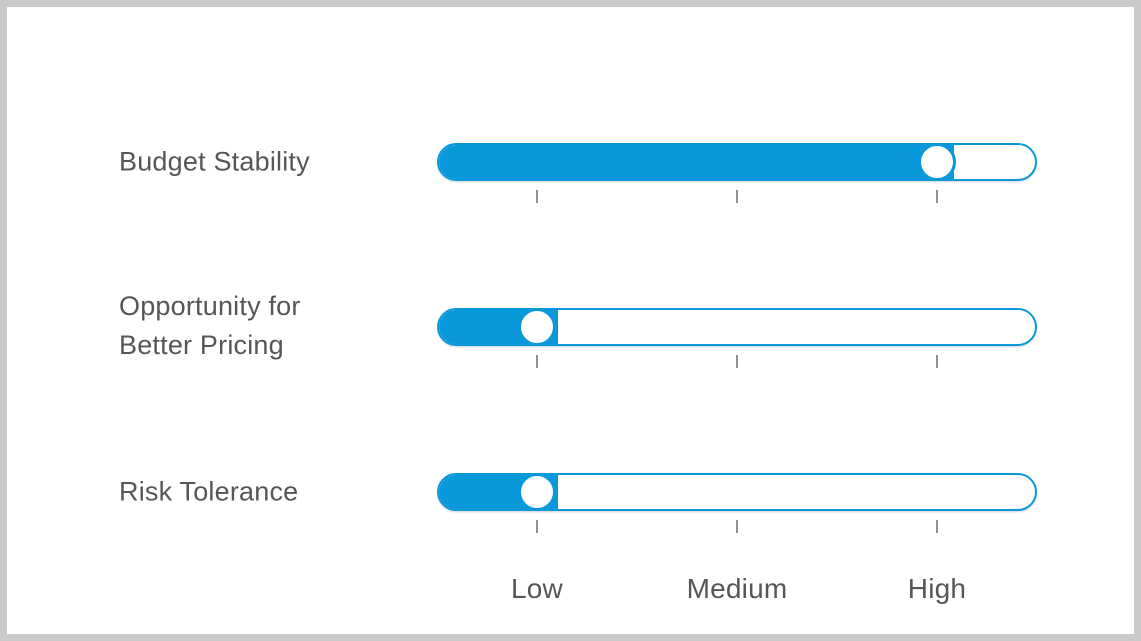 This screenshot has height=641, width=1141. What do you see at coordinates (737, 503) in the screenshot?
I see `slider-risk-tolerance` at bounding box center [737, 503].